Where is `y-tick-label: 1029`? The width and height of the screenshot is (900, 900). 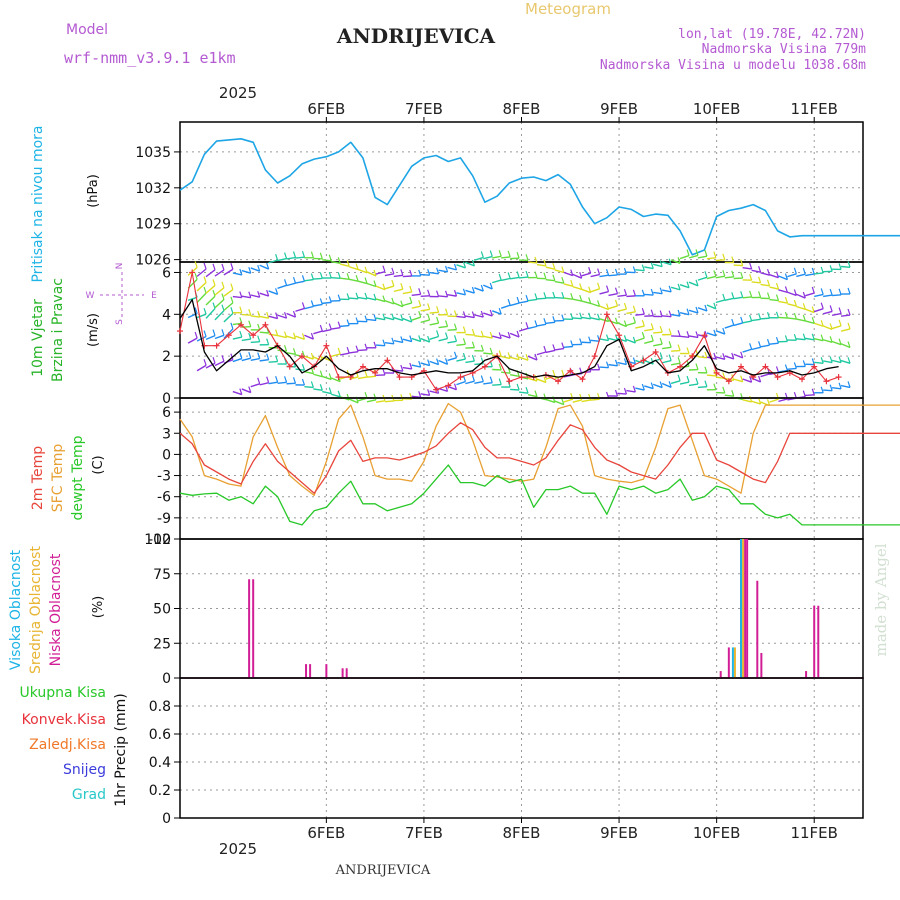
y-tick-label: 1029 is located at coordinates (153, 225).